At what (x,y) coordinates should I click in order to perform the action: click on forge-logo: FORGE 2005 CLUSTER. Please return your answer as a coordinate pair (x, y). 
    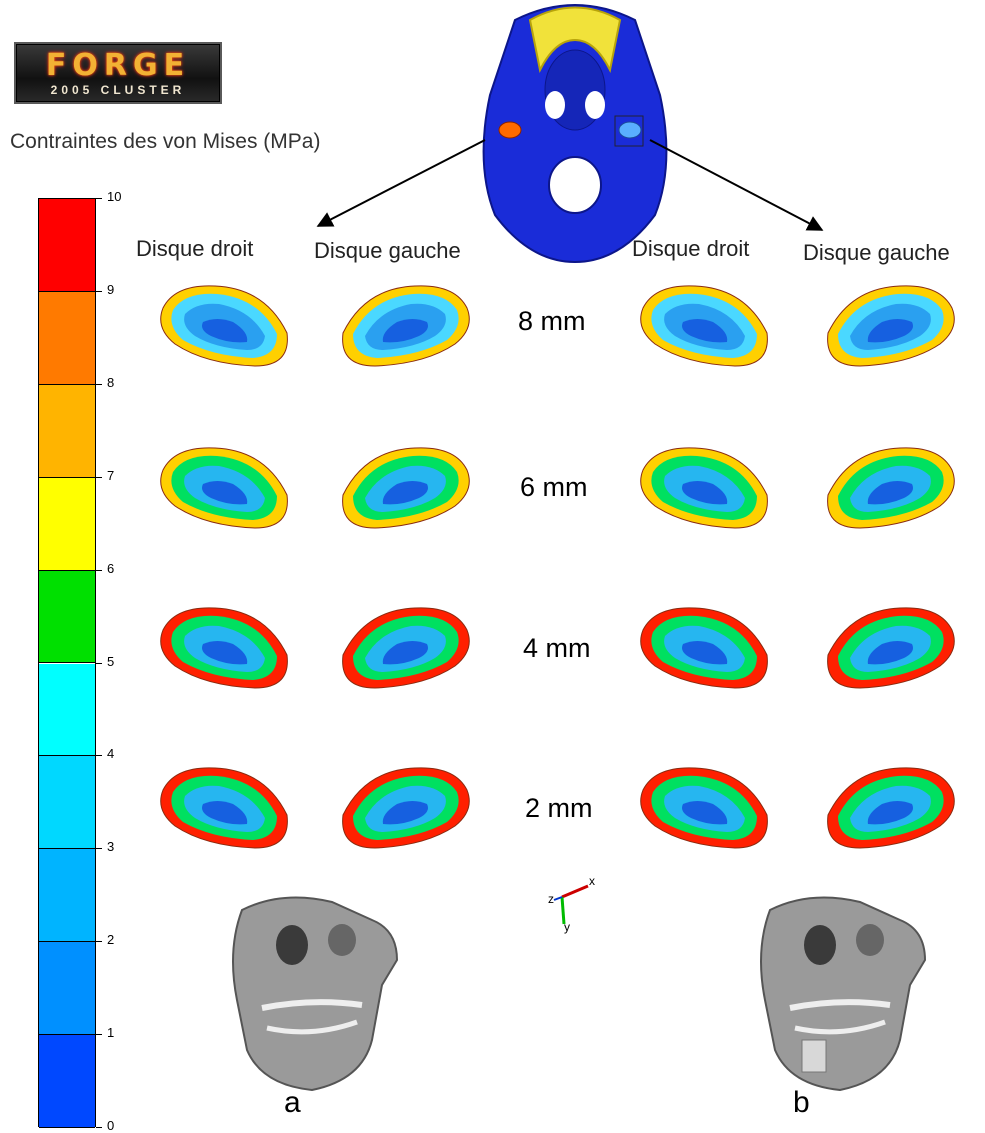
    Looking at the image, I should click on (118, 73).